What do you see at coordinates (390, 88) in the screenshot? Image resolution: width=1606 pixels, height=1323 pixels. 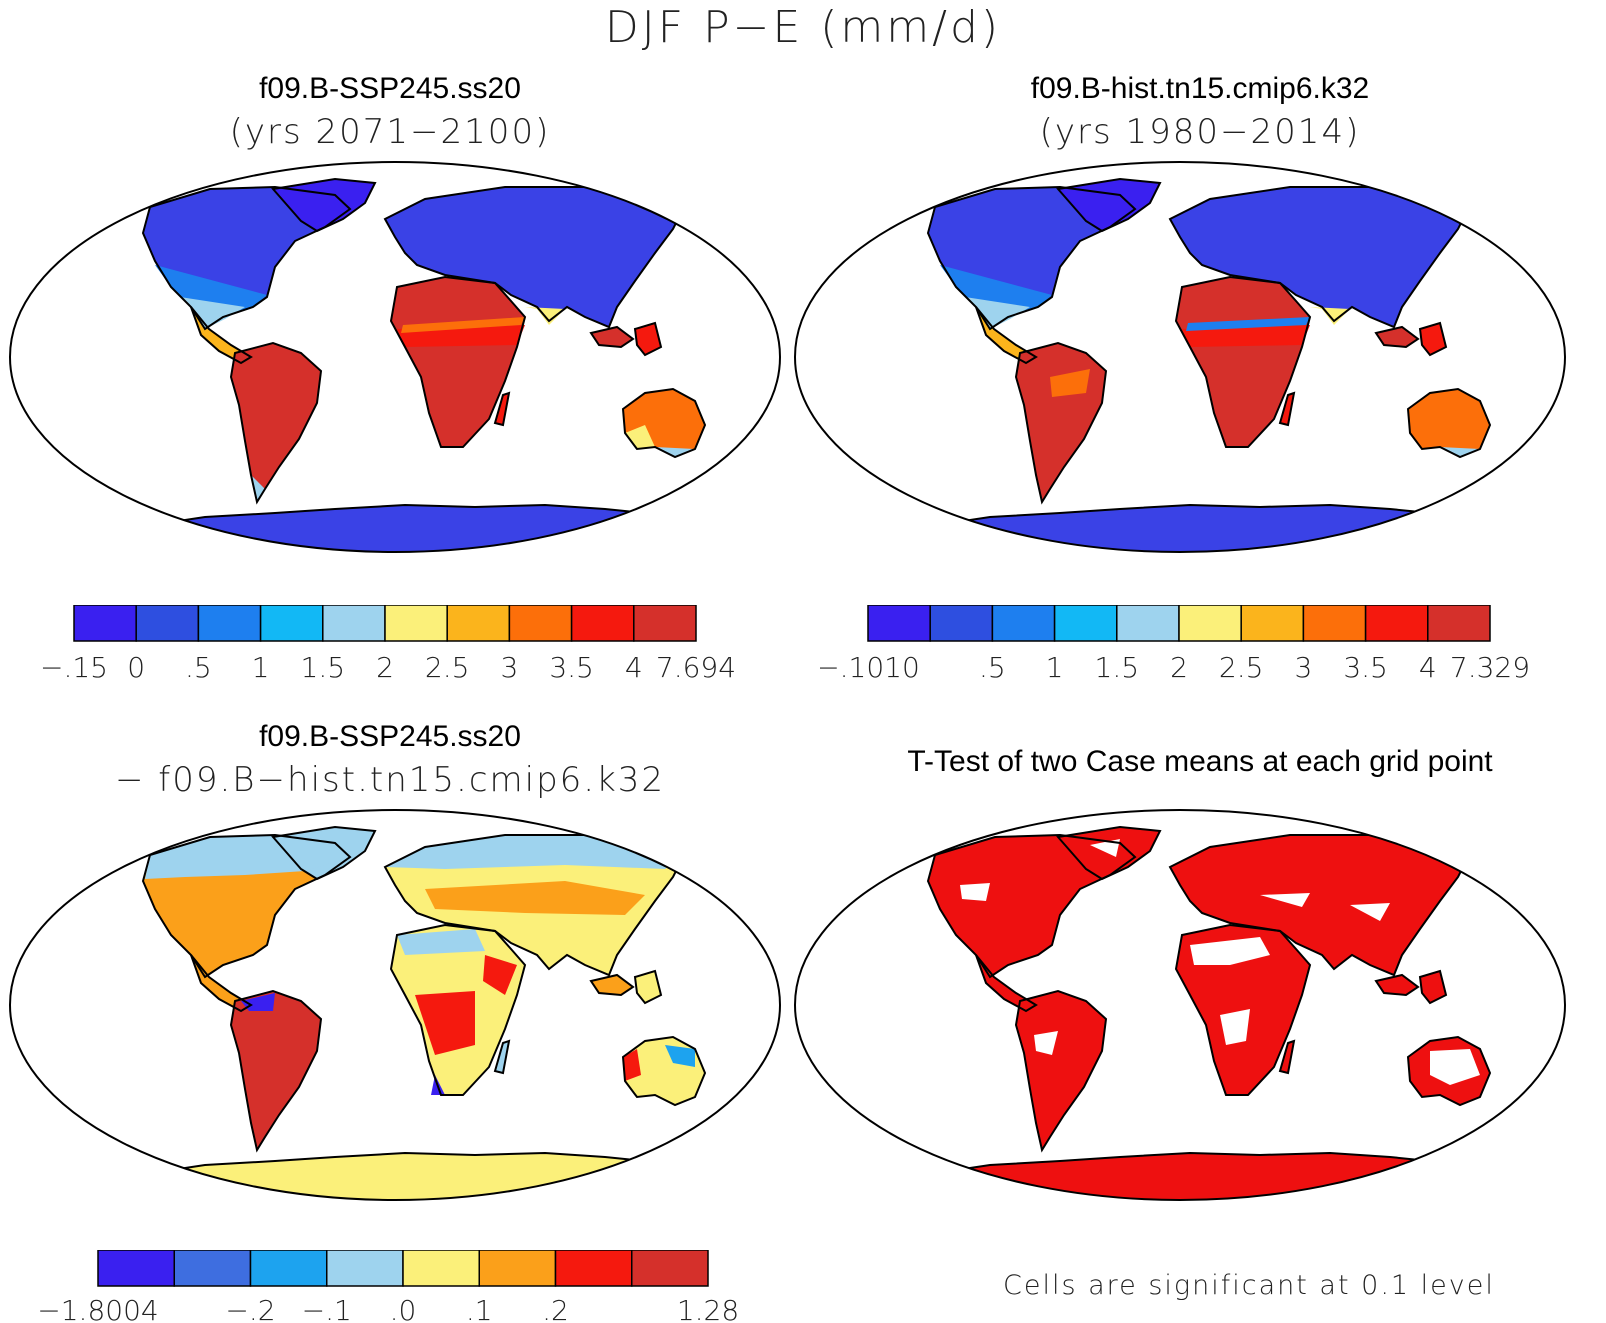 I see `panel-1-title: f09.B-SSP245.ss20` at bounding box center [390, 88].